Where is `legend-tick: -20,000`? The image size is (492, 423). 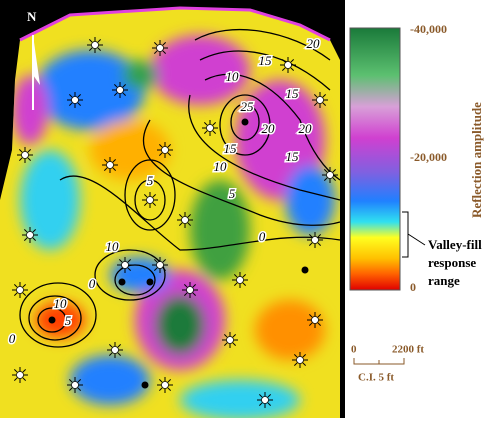 legend-tick: -20,000 is located at coordinates (428, 157).